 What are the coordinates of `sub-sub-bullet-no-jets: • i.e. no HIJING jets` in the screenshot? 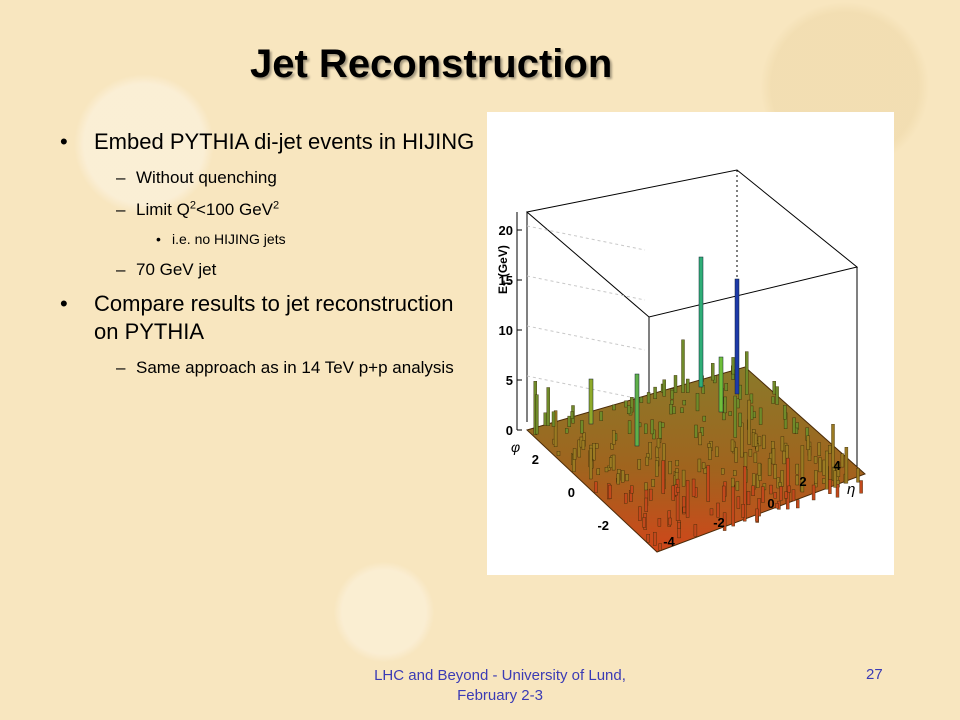 It's located at (270, 239).